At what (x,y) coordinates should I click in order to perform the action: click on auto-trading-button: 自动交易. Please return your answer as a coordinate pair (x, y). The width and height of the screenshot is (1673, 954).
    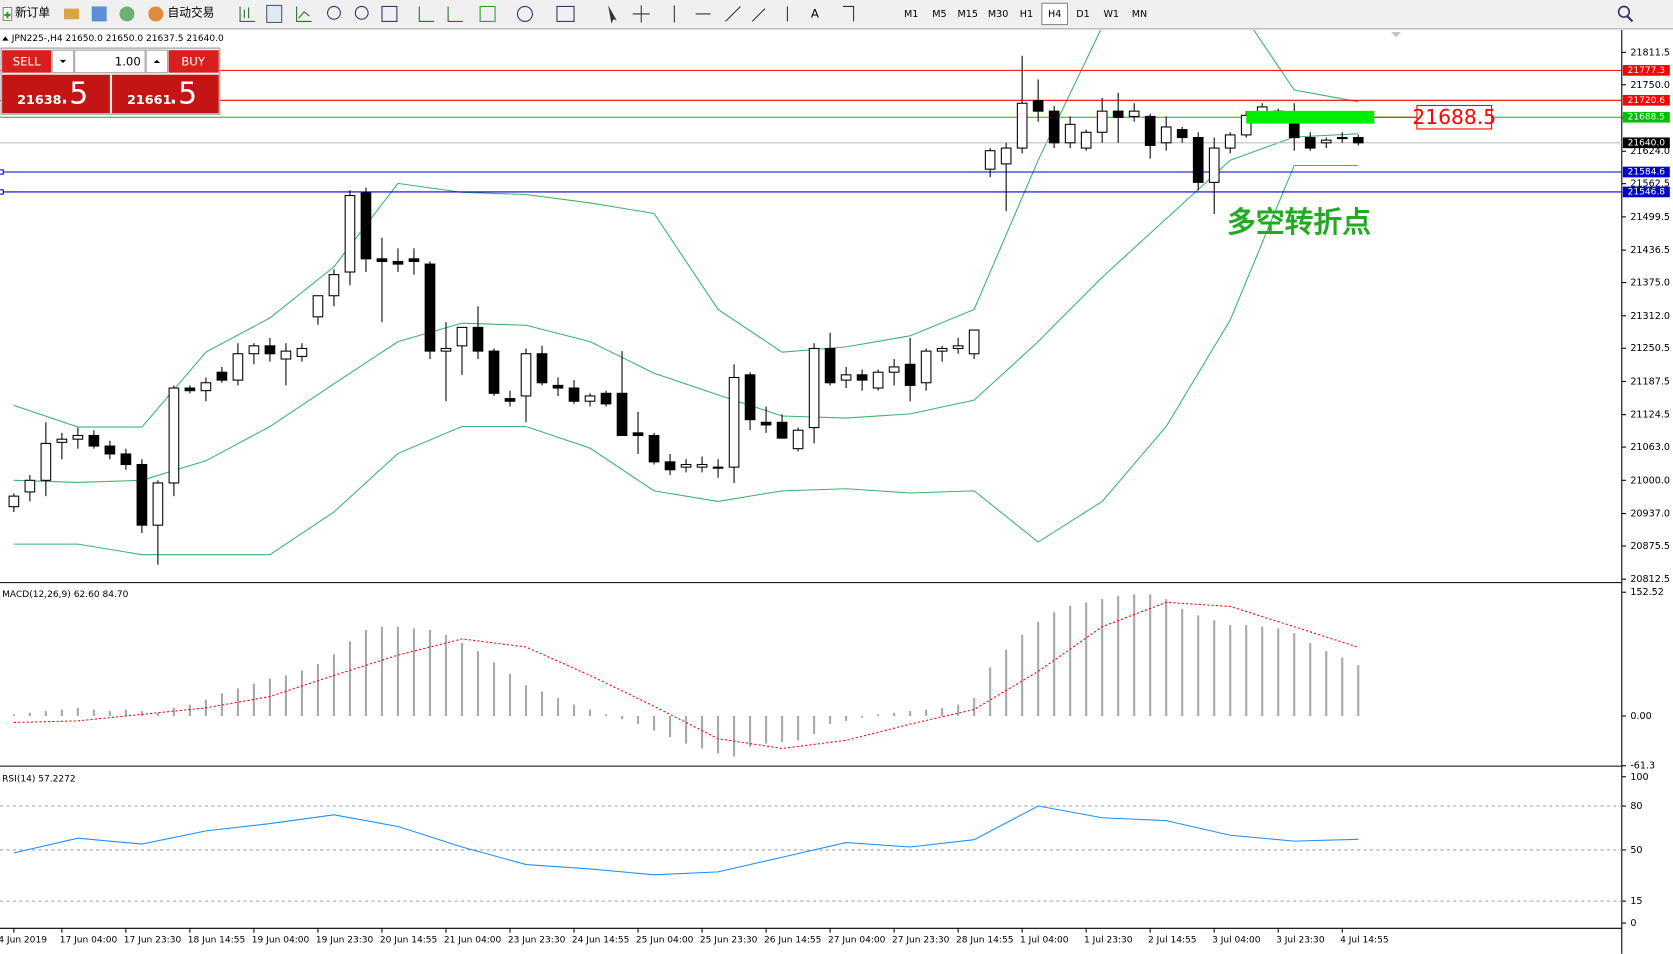
    Looking at the image, I should click on (191, 12).